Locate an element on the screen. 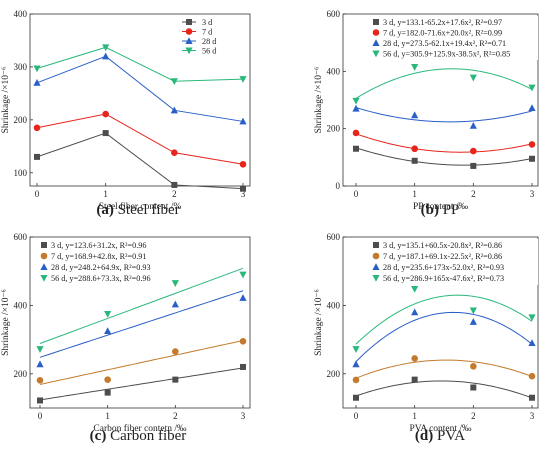 This screenshot has width=550, height=454. legend-label: 28 d, y=235.6+173x-52.0x², R²=0.93 is located at coordinates (443, 267).